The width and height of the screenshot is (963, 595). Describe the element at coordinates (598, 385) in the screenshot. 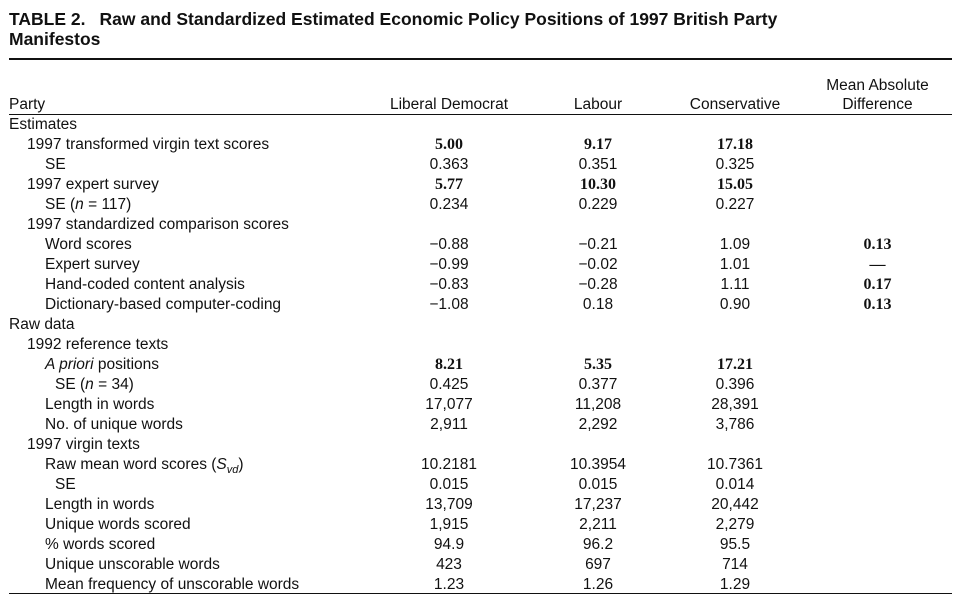

I see `cell-labour: 0.377` at that location.